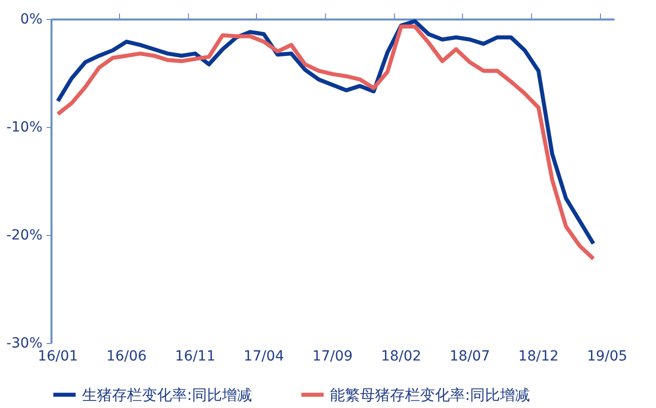 This screenshot has width=656, height=408. I want to click on legend-label: 生猪存栏变化率:同比增减, so click(167, 395).